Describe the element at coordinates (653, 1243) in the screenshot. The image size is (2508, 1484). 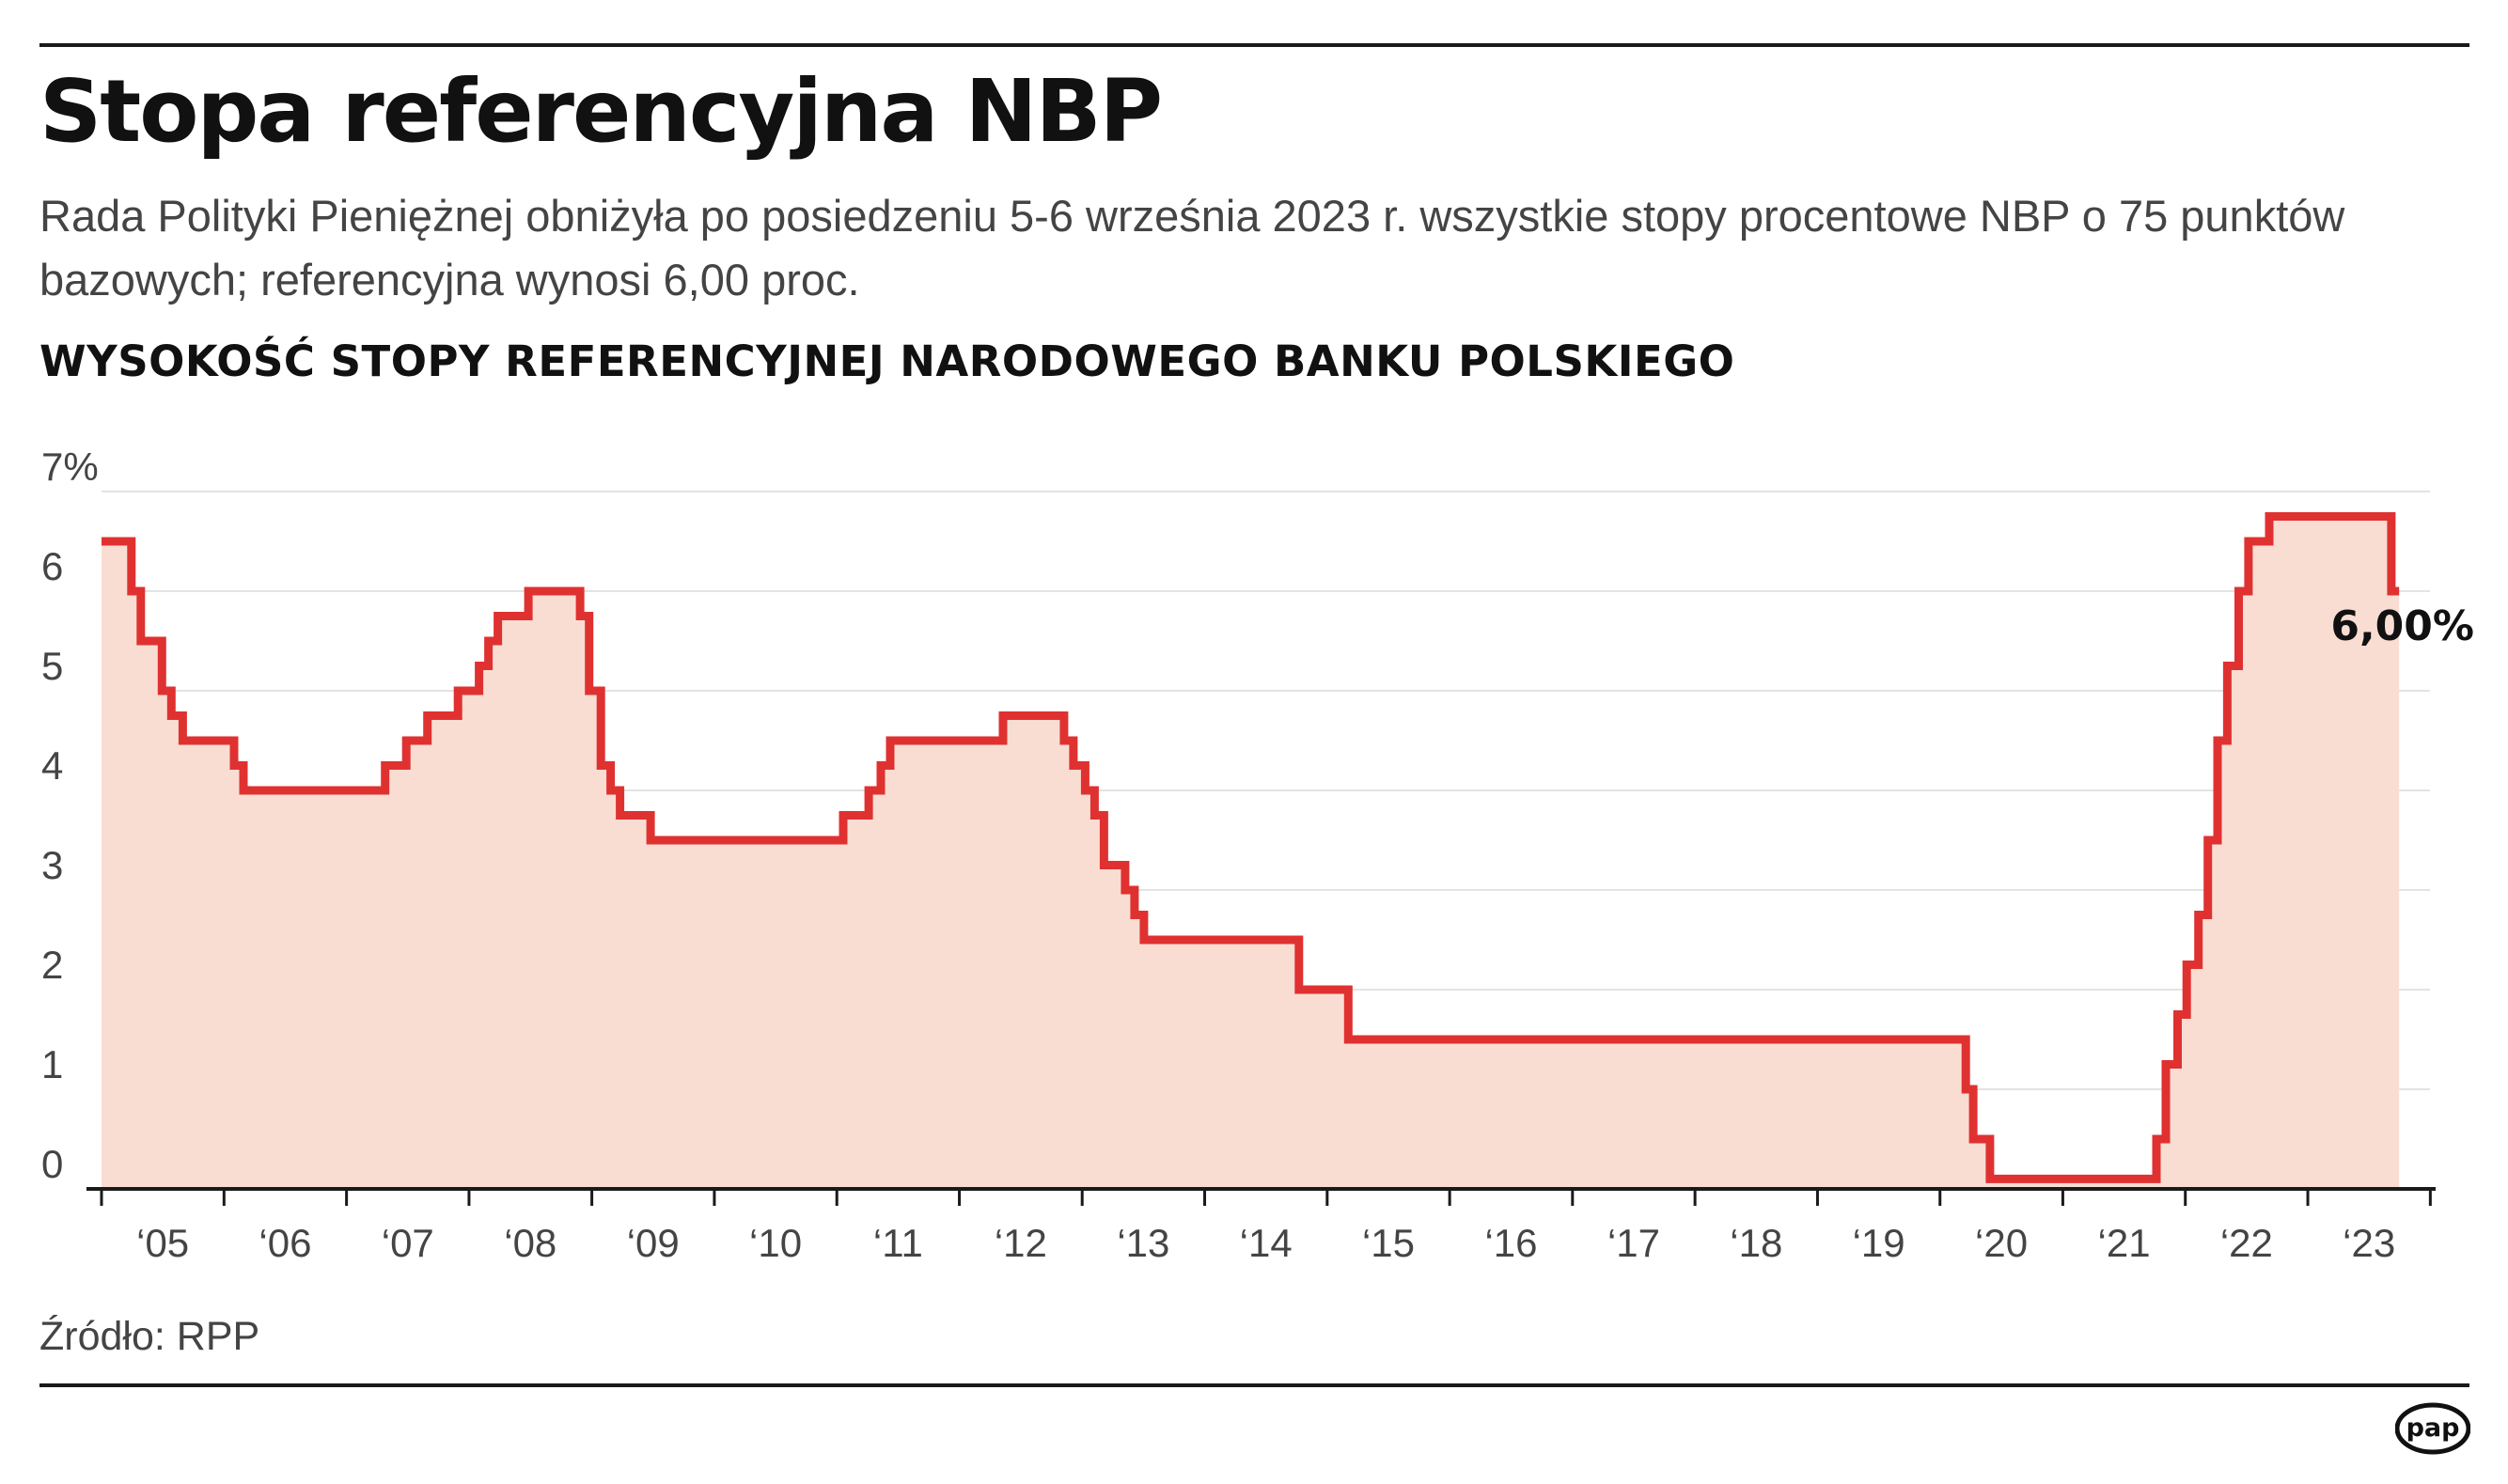
I see `x-tick-label: ‘09` at that location.